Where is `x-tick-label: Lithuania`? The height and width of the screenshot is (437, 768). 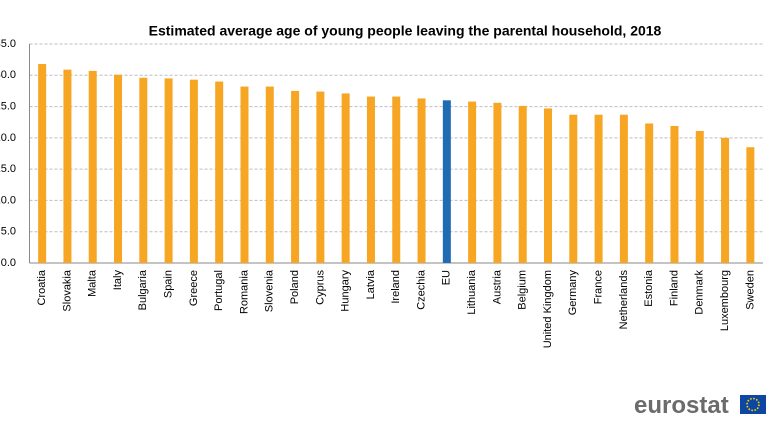 x-tick-label: Lithuania is located at coordinates (472, 292).